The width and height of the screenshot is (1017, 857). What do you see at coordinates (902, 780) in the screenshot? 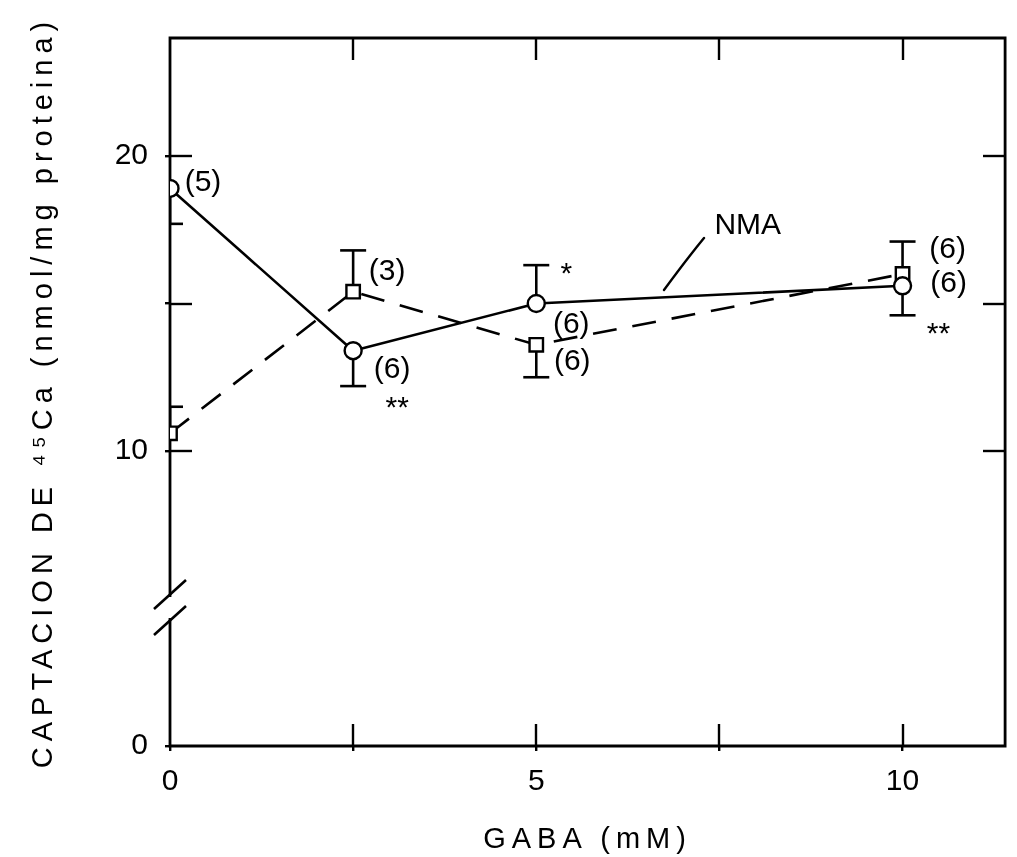
I see `x-tick-label: 10` at bounding box center [902, 780].